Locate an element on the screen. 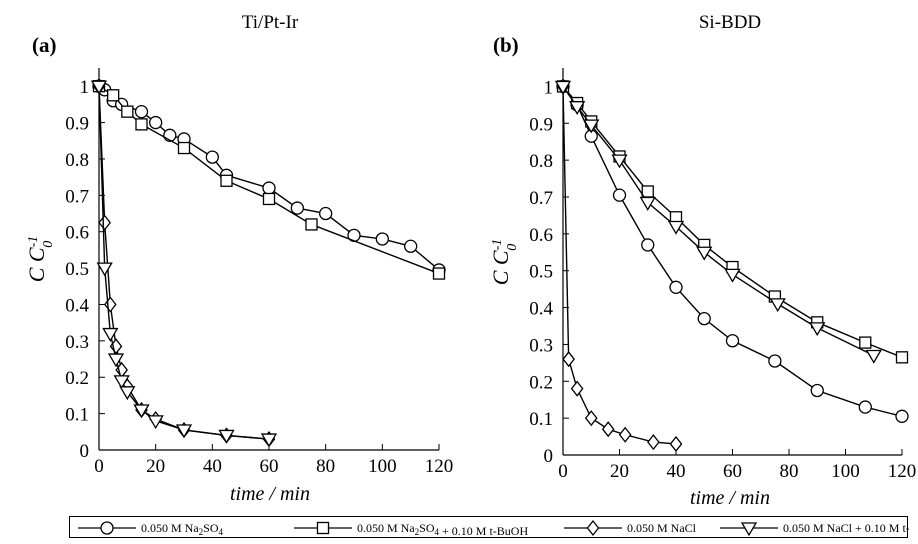 The image size is (918, 544). legend-label: 0.050 M NaCl + 0.10 M t-BuOH is located at coordinates (846, 528).